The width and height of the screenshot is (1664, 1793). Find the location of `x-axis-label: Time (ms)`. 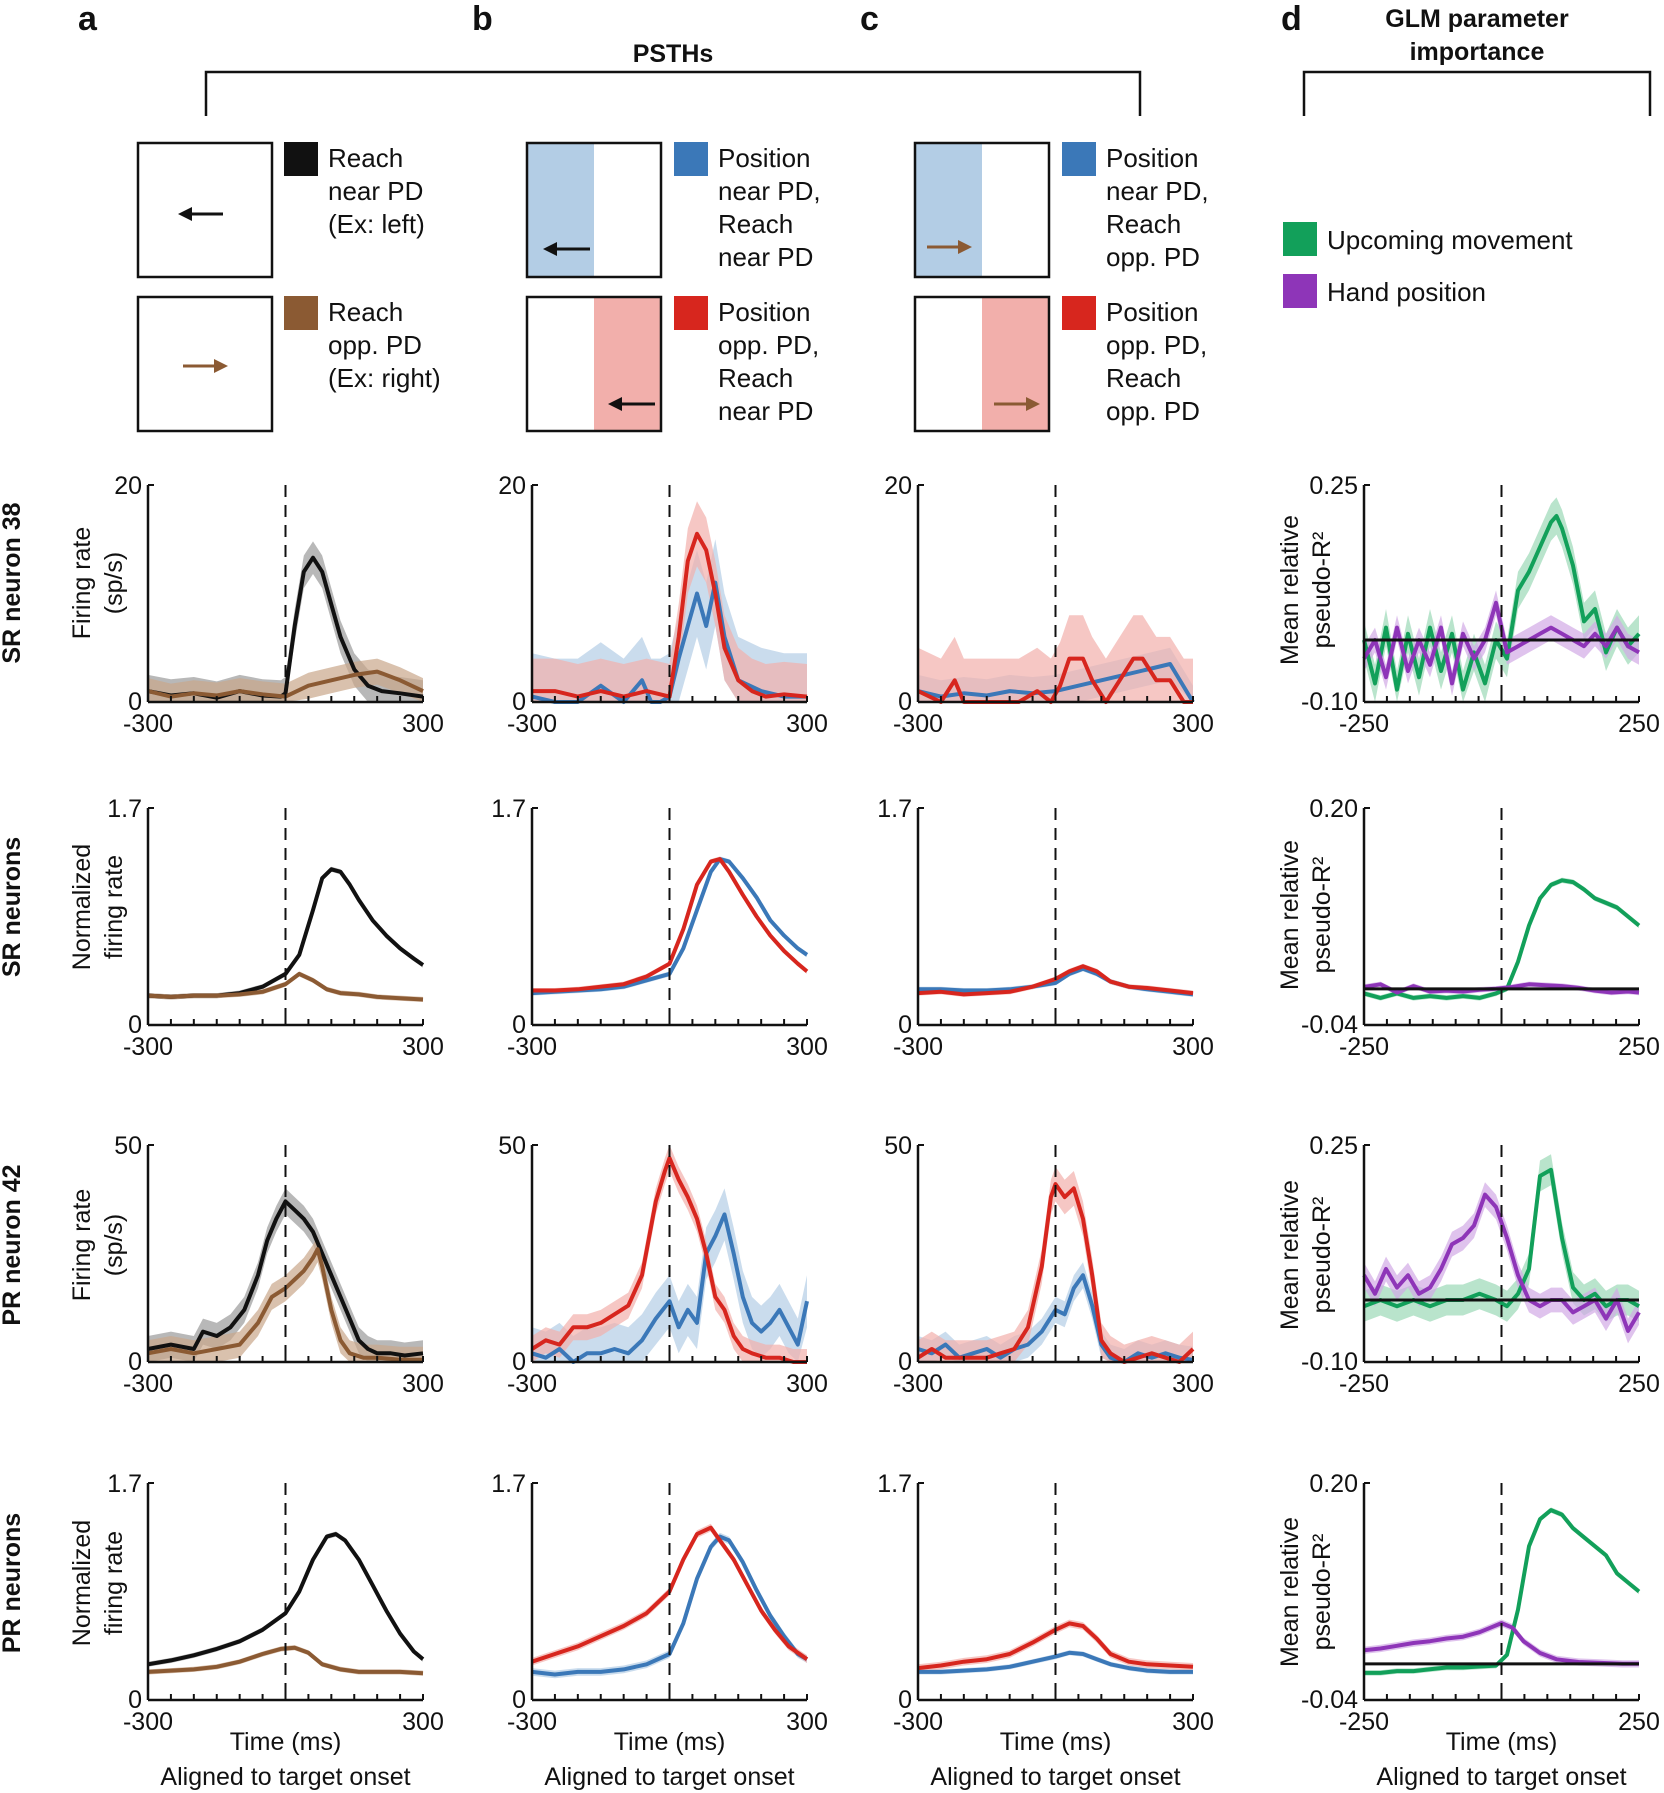

x-axis-label: Time (ms) is located at coordinates (1056, 1742).